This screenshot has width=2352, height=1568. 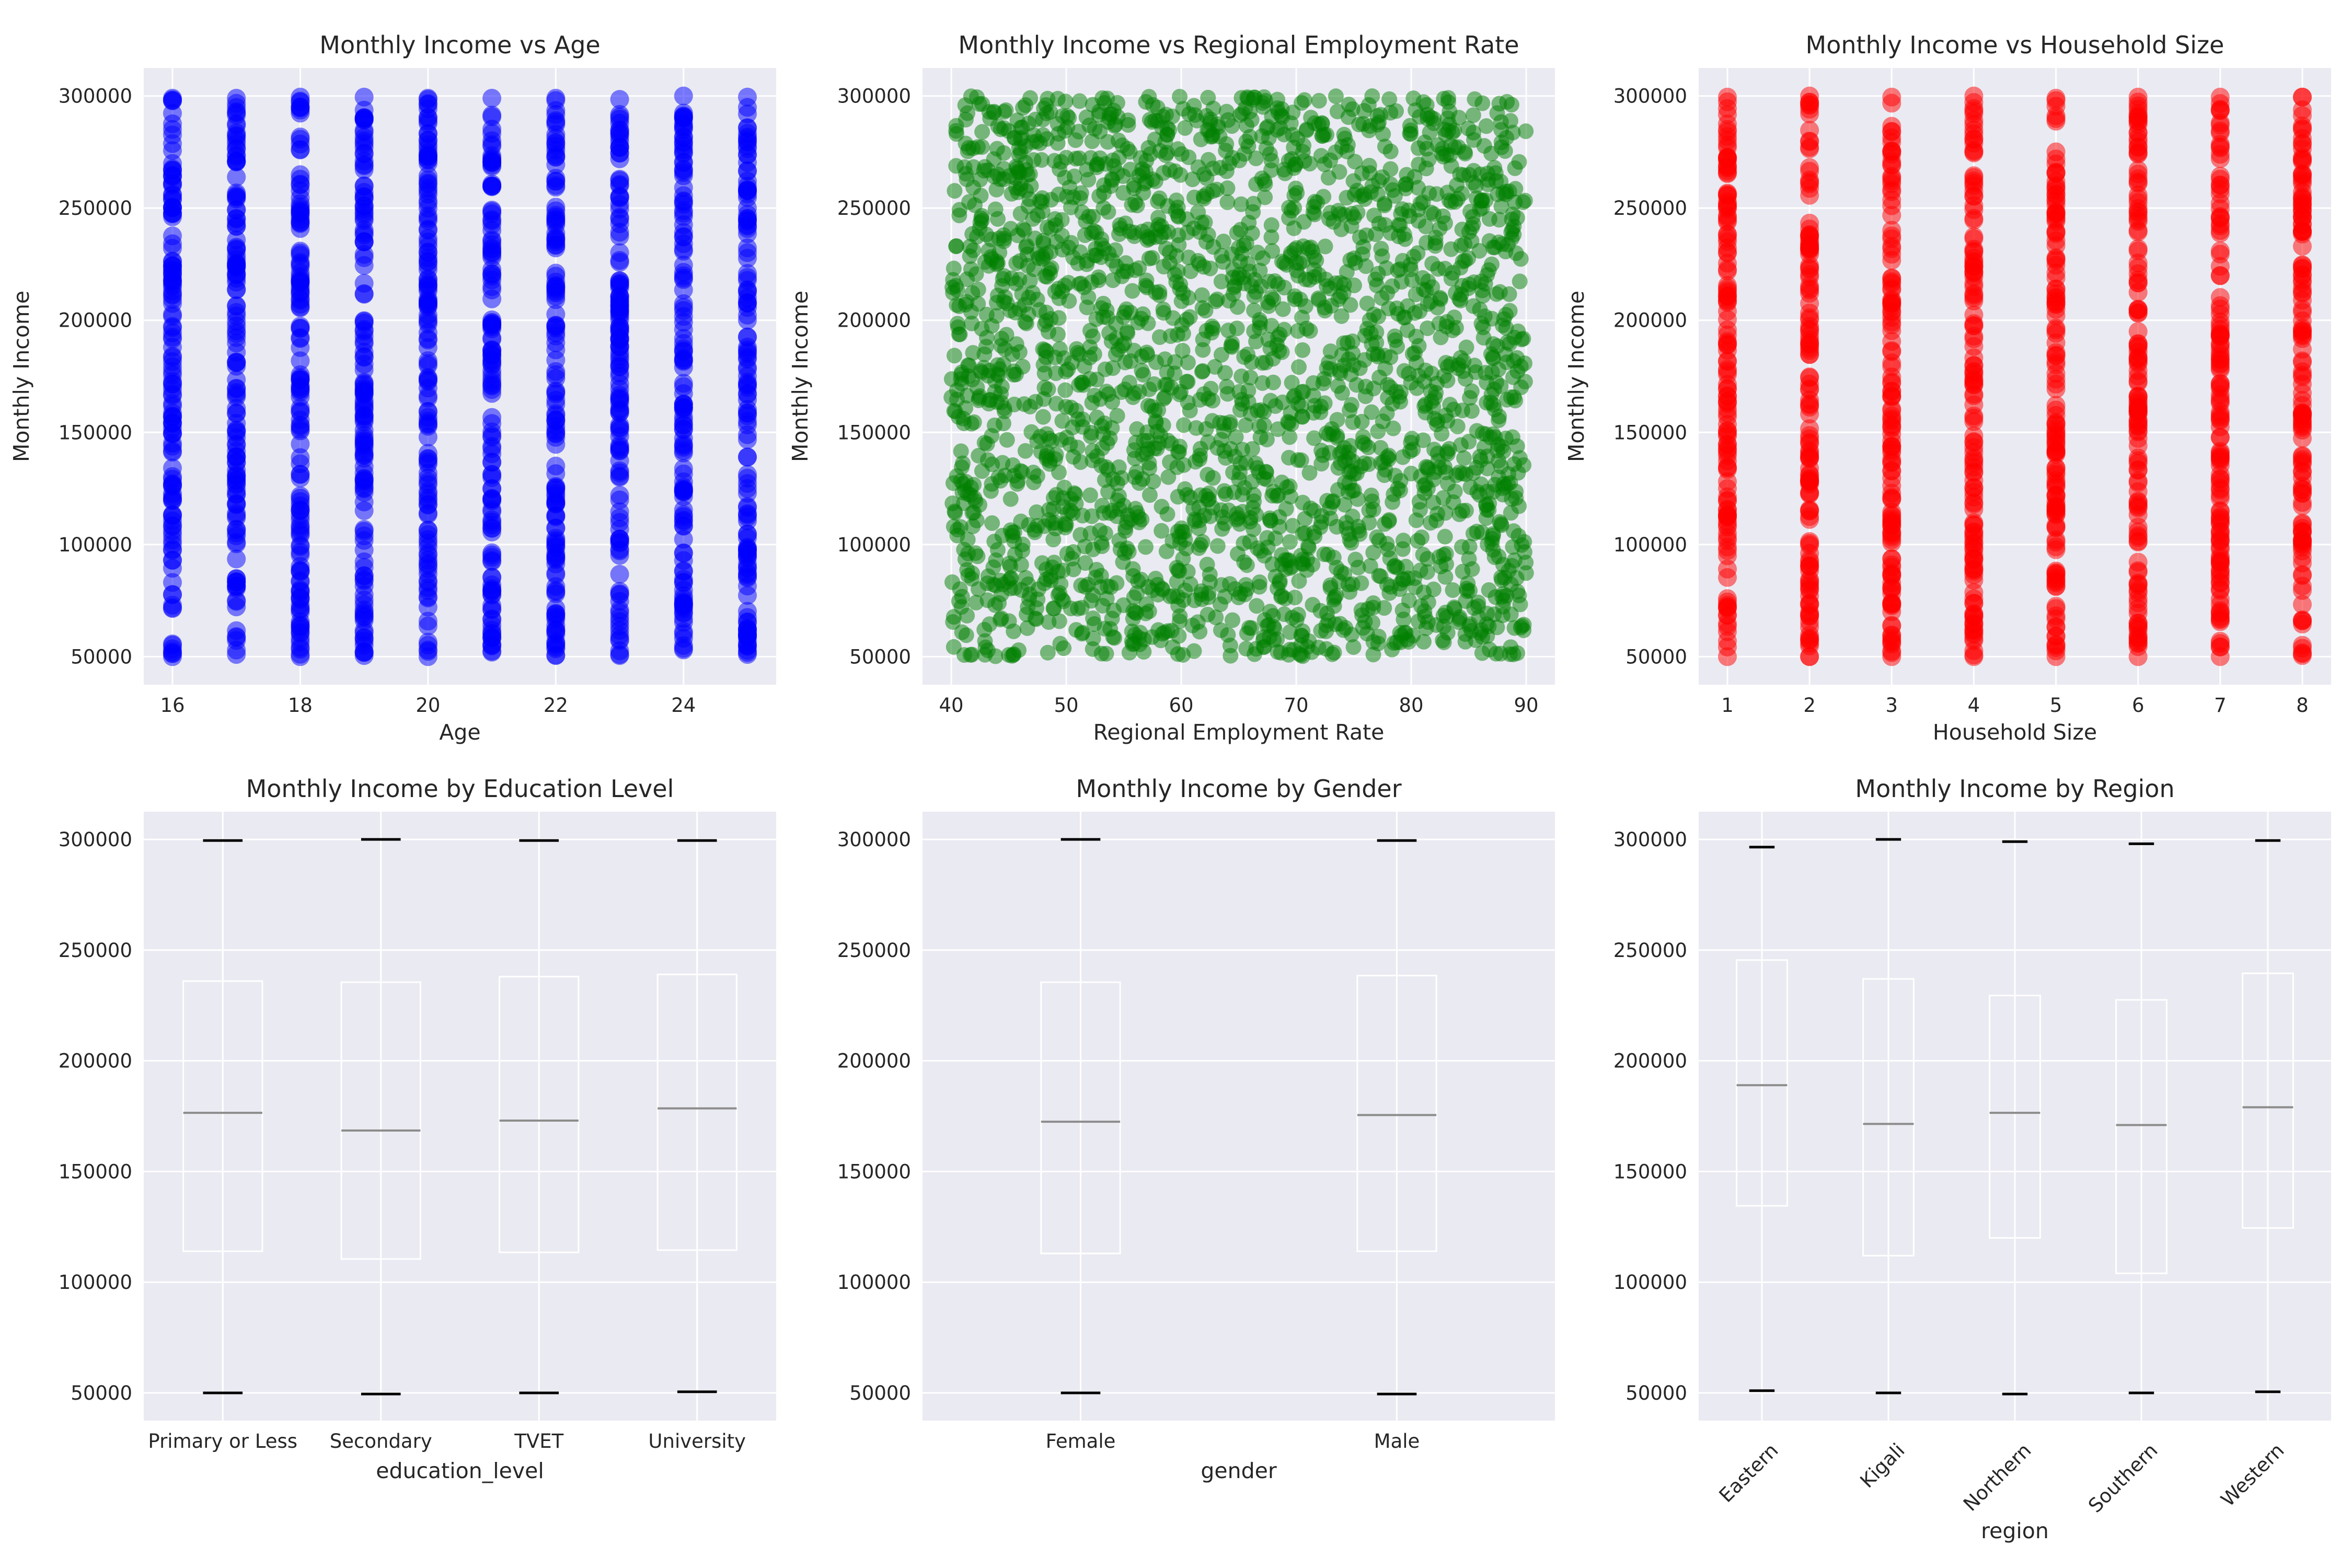 I want to click on plot-area, so click(x=460, y=1116).